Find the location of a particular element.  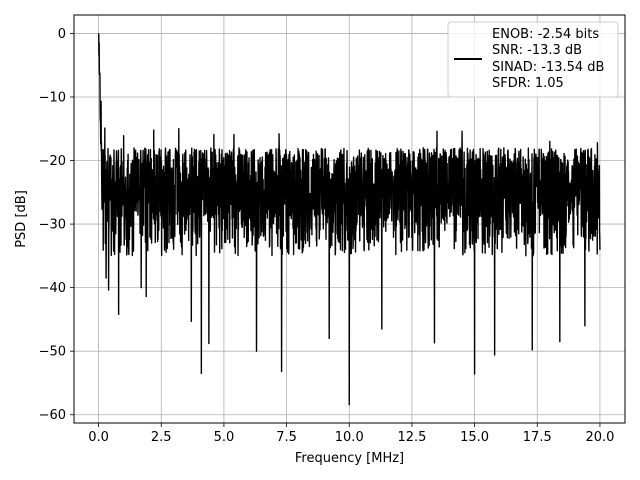

x-axis-label: Frequency [MHz] is located at coordinates (349, 458).